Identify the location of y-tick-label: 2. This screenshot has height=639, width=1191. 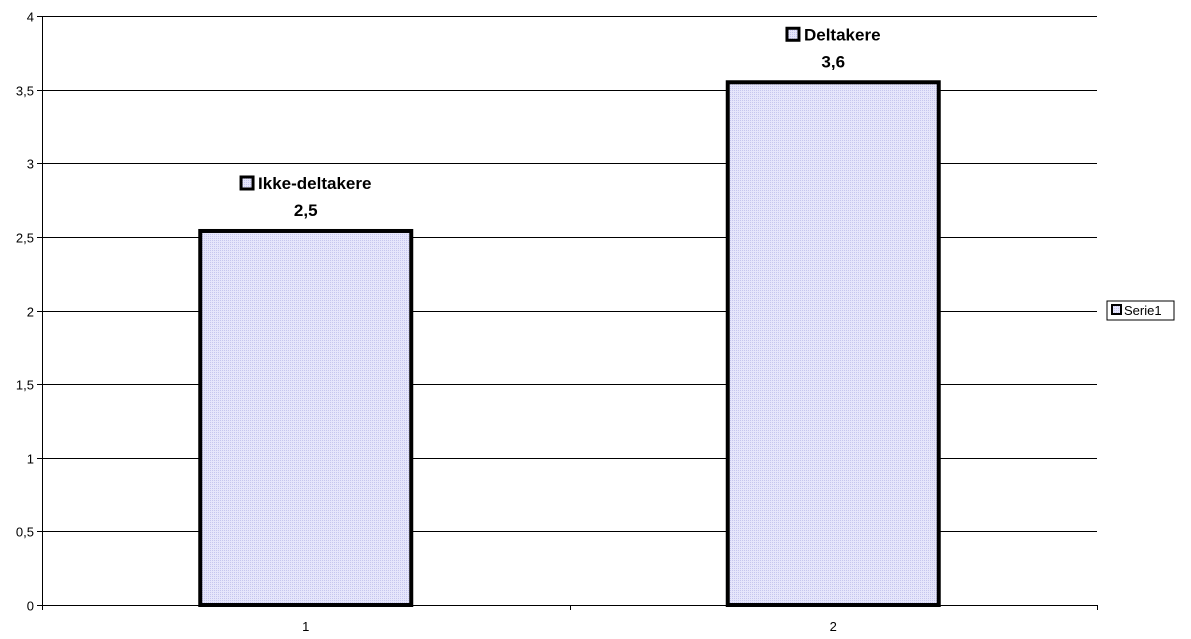
(30, 312).